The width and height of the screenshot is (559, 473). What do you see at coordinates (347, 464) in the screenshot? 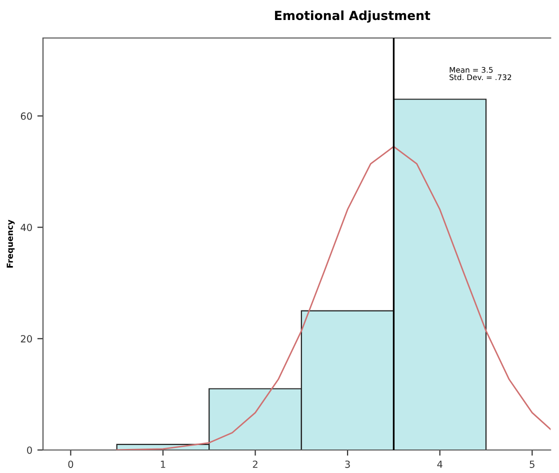
I see `x-tick-label: 3` at bounding box center [347, 464].